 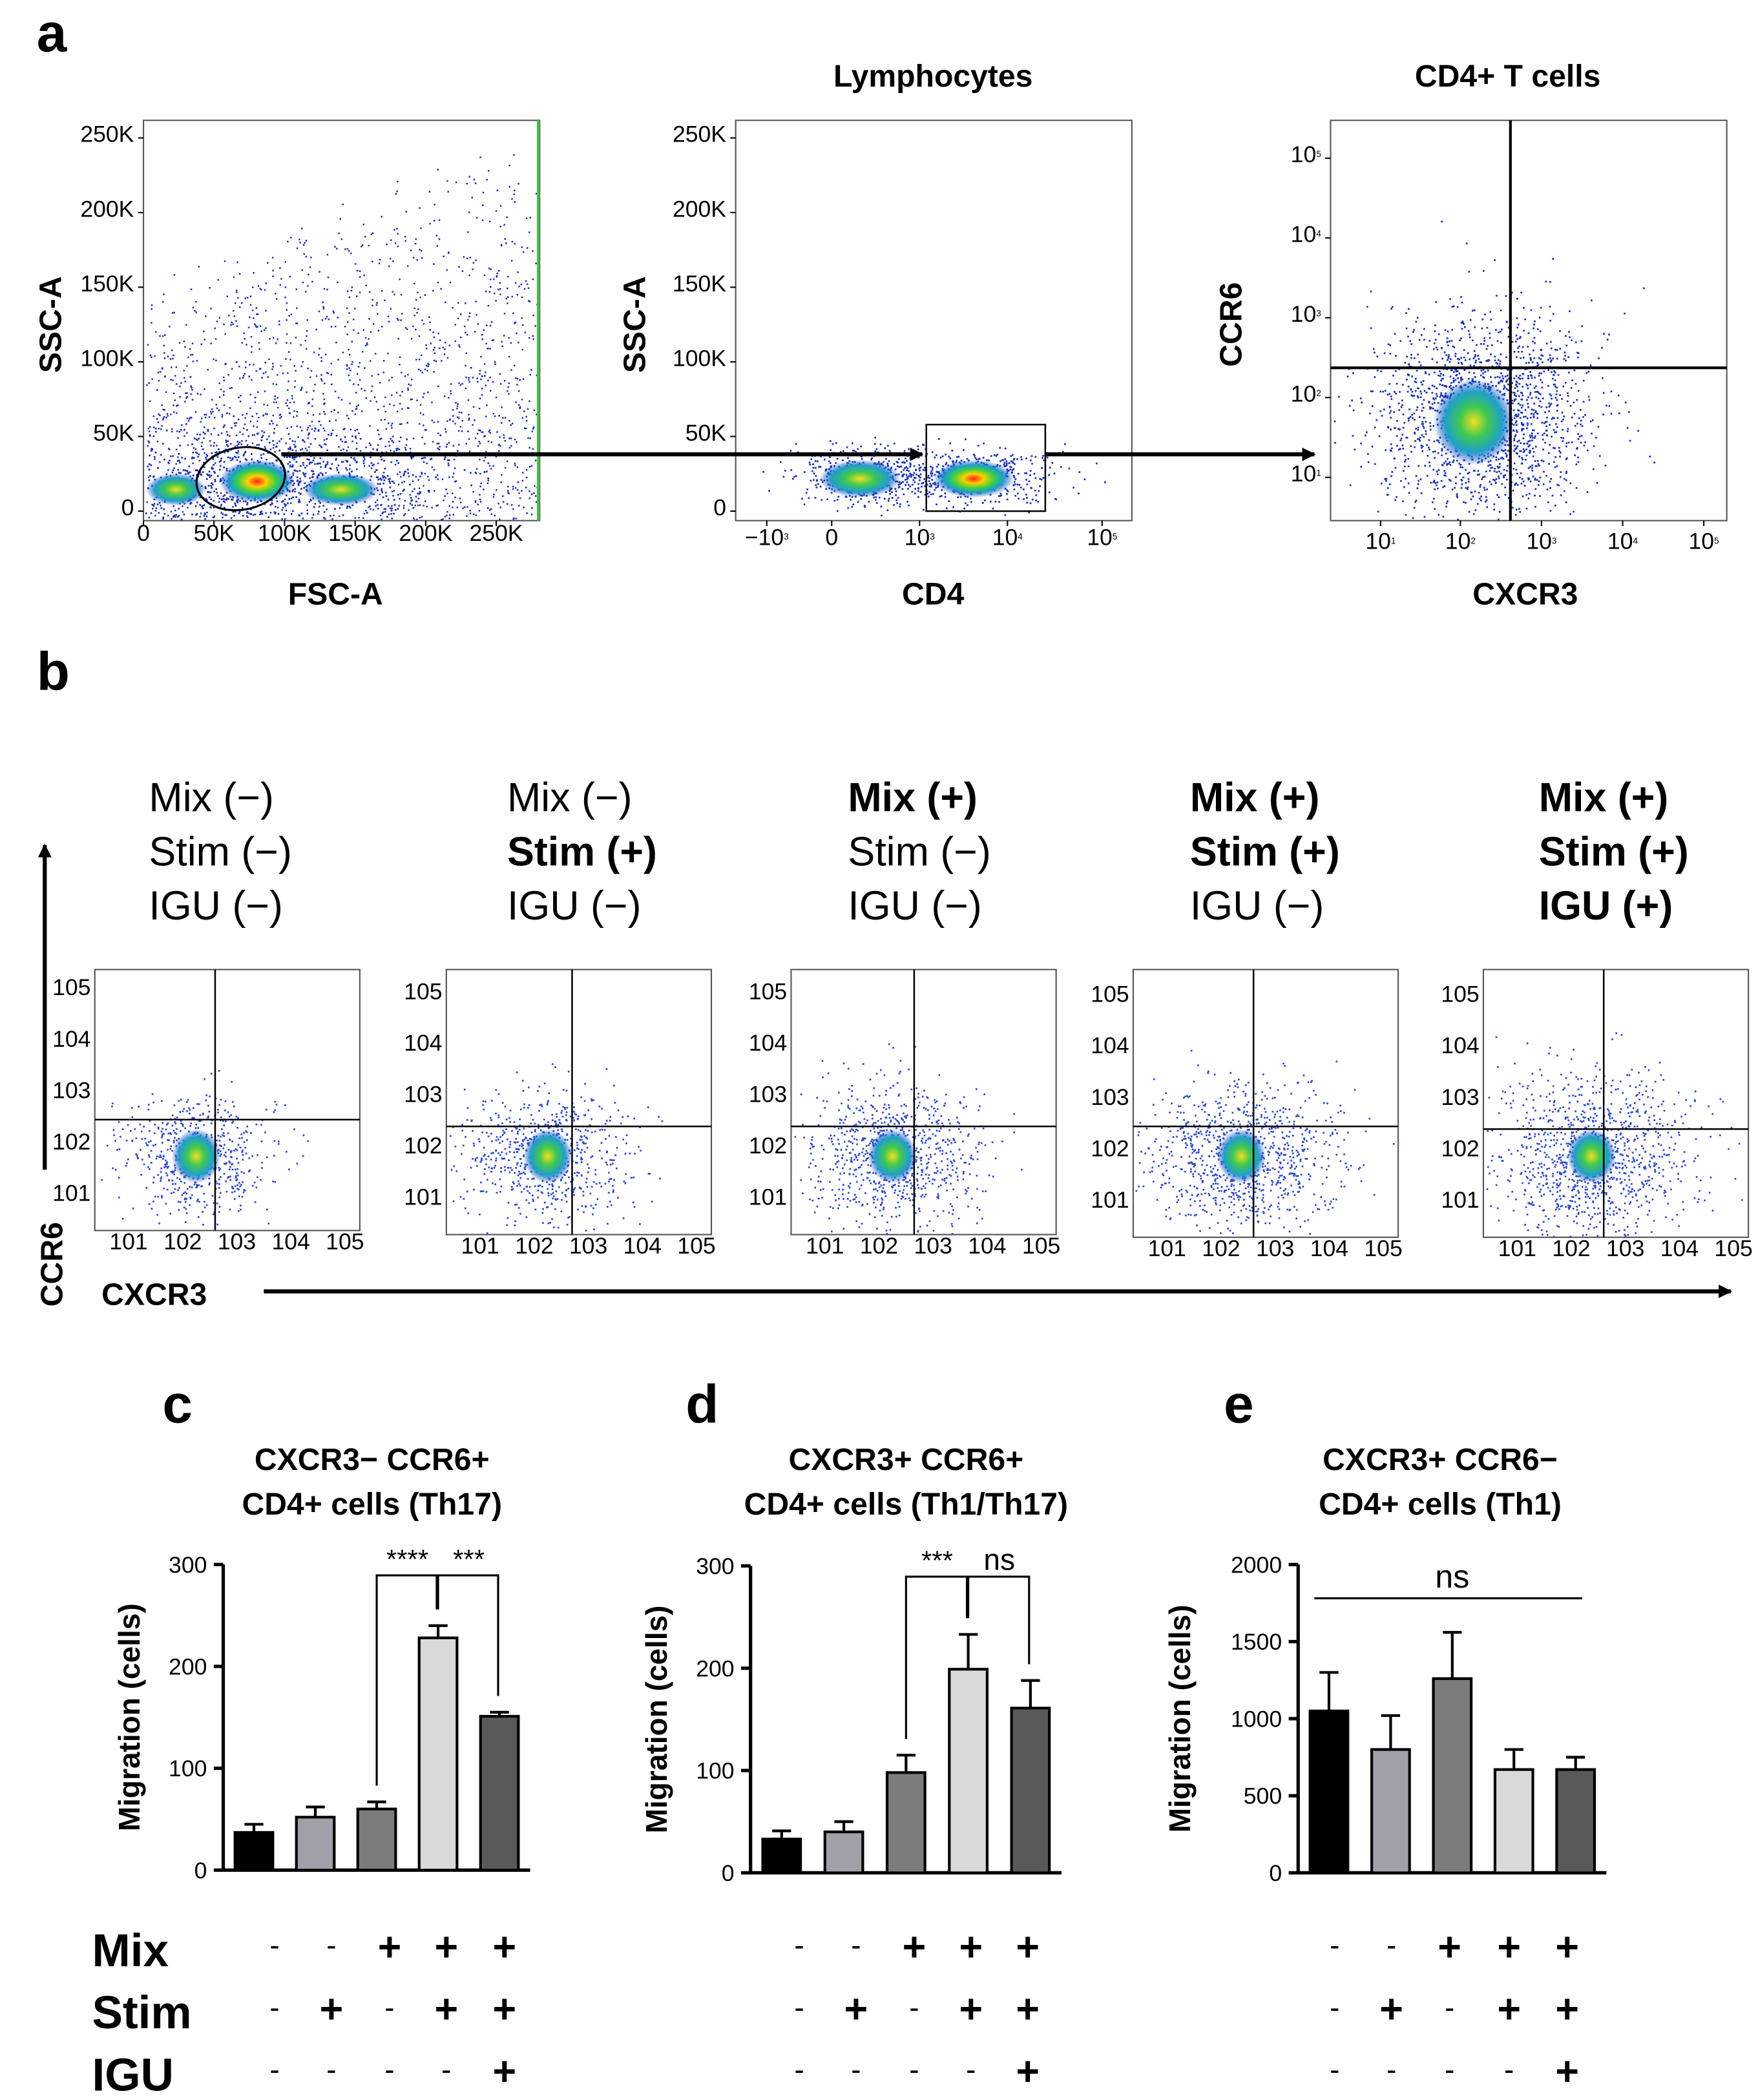 I want to click on cond-c-r3-c4: -, so click(x=446, y=2070).